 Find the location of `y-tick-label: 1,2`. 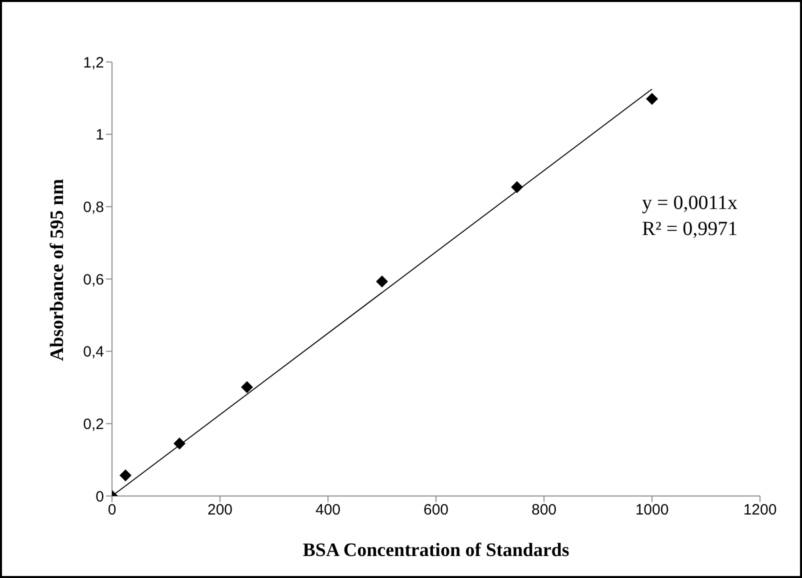

y-tick-label: 1,2 is located at coordinates (93, 63).